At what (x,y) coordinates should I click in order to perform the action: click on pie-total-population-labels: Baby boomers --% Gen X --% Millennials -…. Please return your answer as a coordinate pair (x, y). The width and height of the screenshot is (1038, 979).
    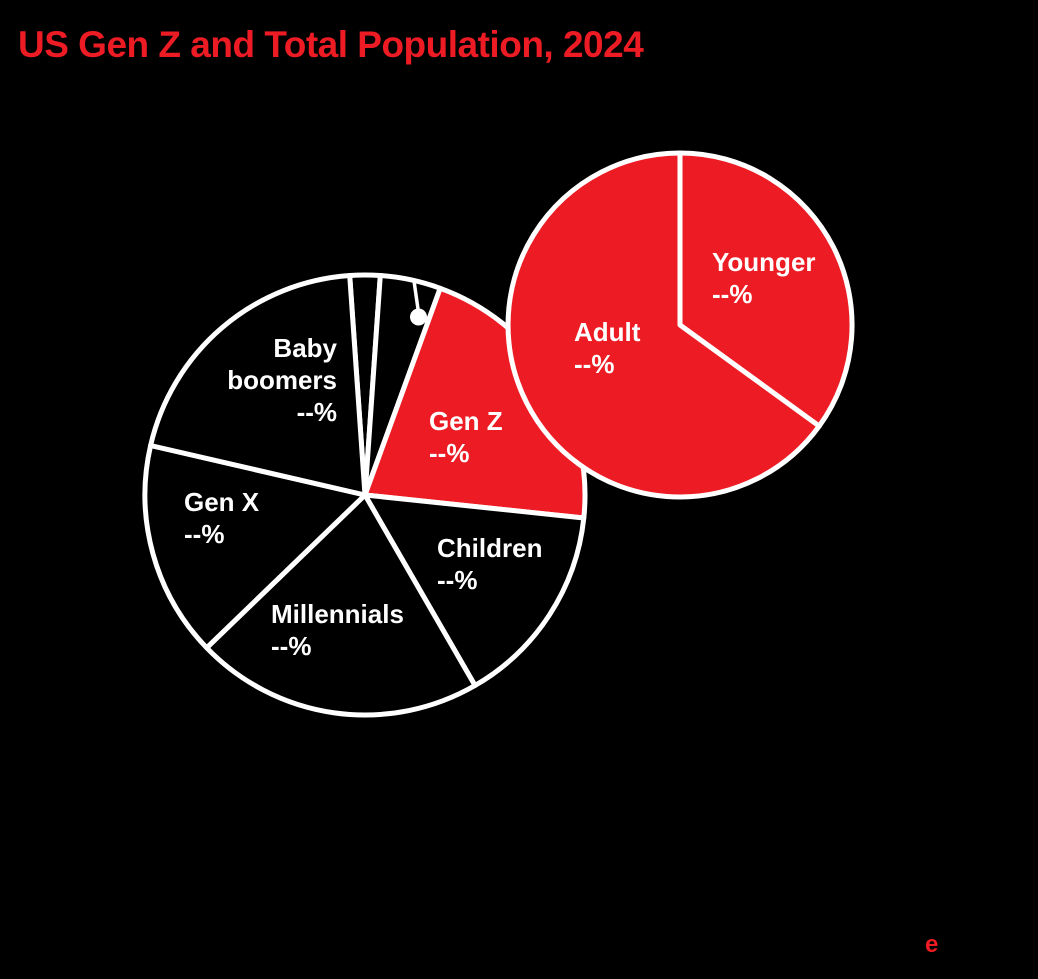
    Looking at the image, I should click on (363, 497).